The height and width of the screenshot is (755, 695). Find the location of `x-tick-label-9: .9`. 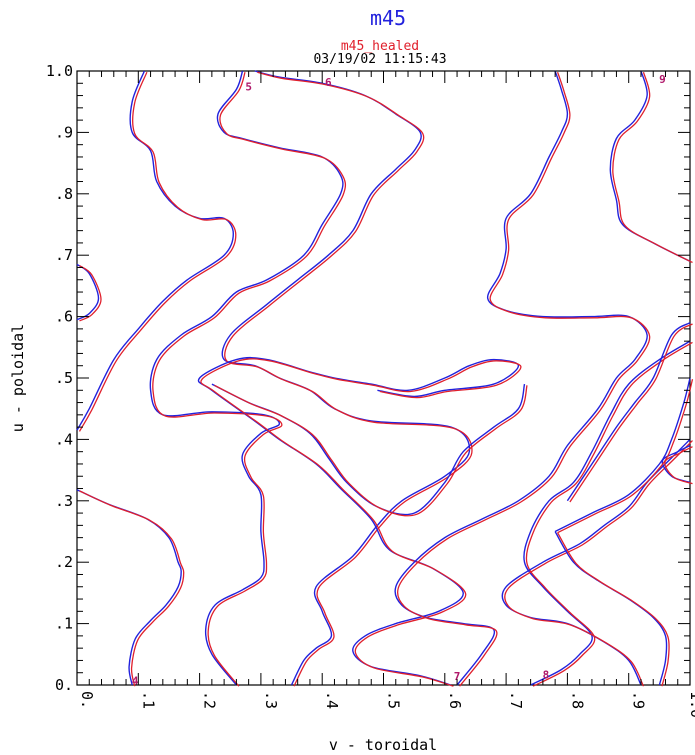

x-tick-label-9: .9 is located at coordinates (639, 700).